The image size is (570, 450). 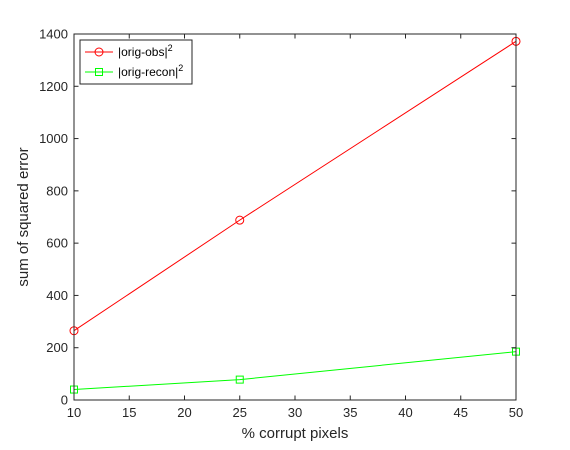 I want to click on y-tick-label: 800, so click(x=57, y=190).